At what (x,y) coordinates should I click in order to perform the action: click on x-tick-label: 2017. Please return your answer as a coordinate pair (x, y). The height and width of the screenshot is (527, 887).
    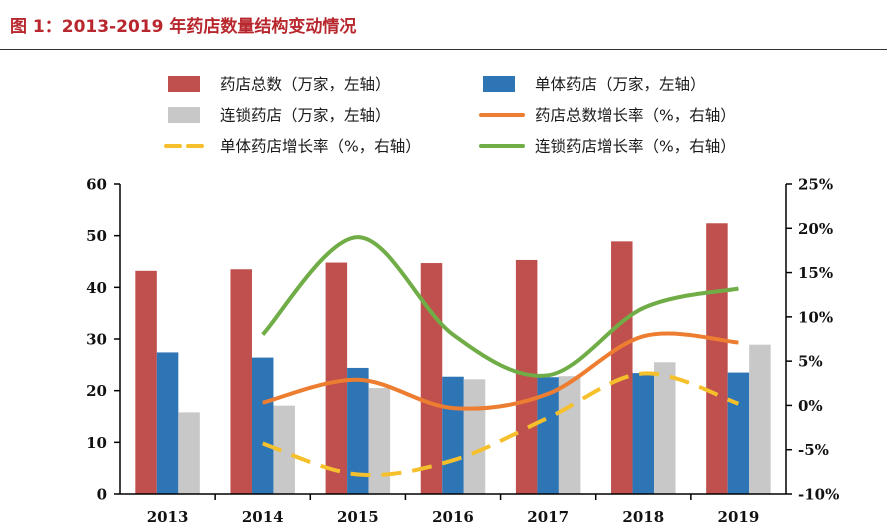
    Looking at the image, I should click on (548, 517).